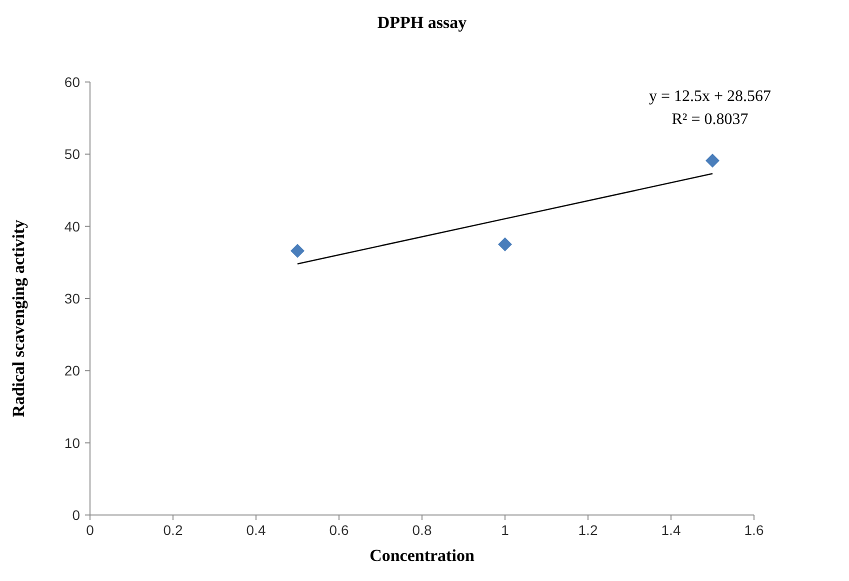 This screenshot has width=849, height=581. I want to click on y-tick-label: 10, so click(72, 442).